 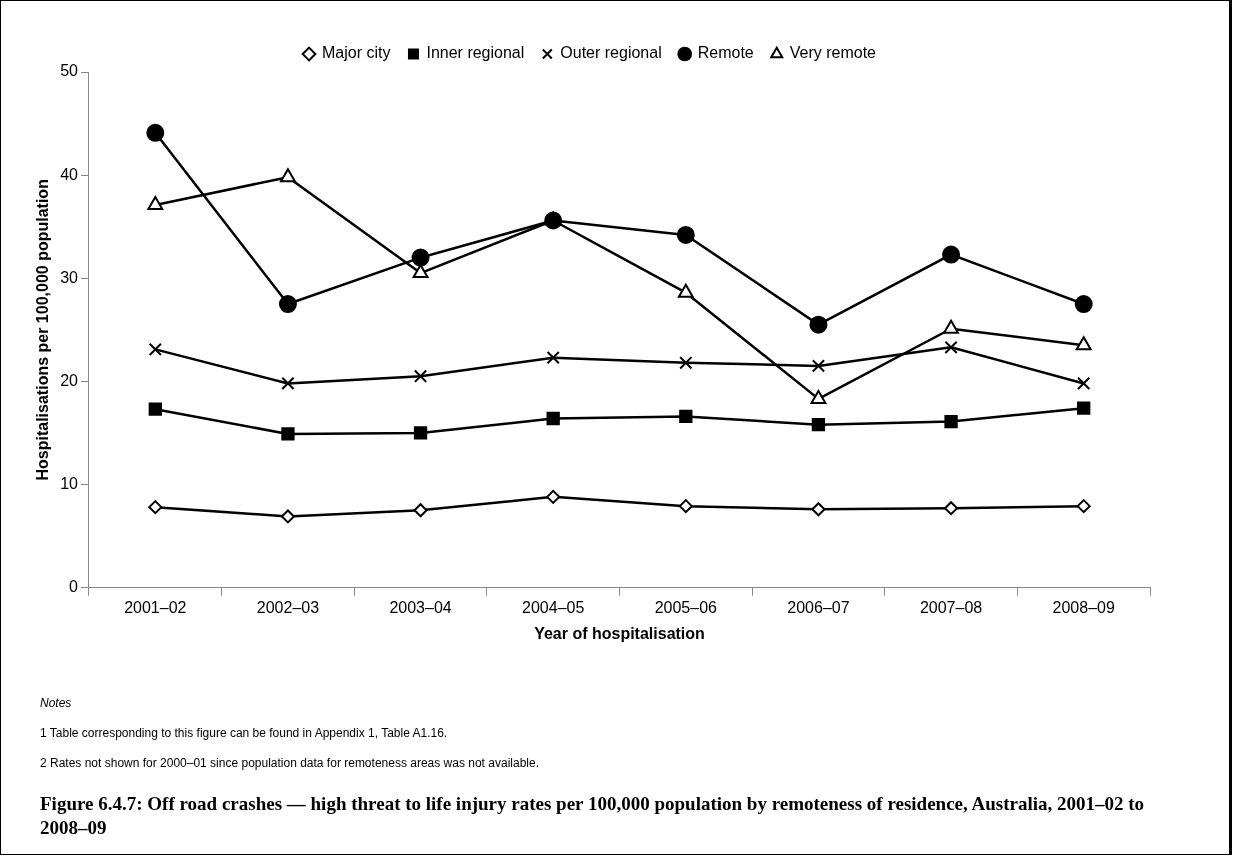 What do you see at coordinates (43, 330) in the screenshot?
I see `y-axis-title: Hospitalisations per 100,000 population` at bounding box center [43, 330].